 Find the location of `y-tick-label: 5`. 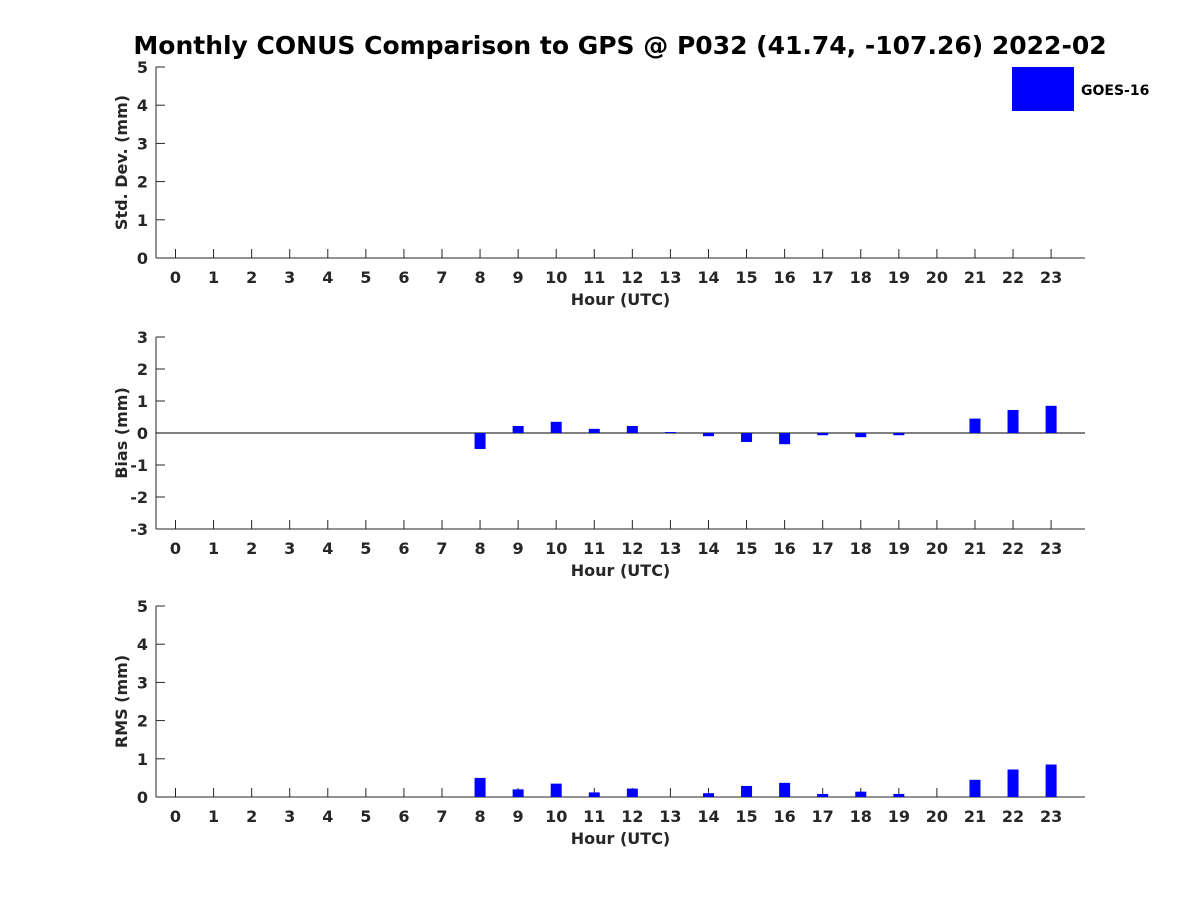

y-tick-label: 5 is located at coordinates (142, 606).